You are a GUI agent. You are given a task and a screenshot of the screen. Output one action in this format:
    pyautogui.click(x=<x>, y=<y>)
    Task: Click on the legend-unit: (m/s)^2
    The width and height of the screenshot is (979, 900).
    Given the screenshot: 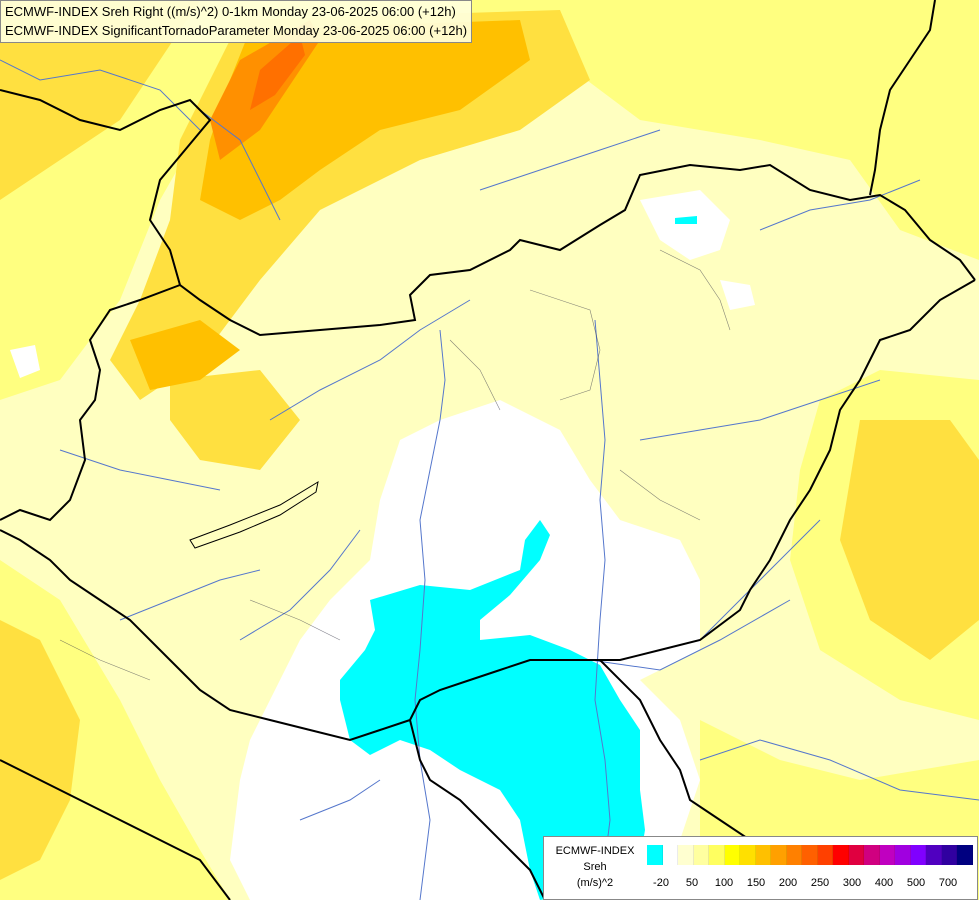 What is the action you would take?
    pyautogui.click(x=595, y=883)
    